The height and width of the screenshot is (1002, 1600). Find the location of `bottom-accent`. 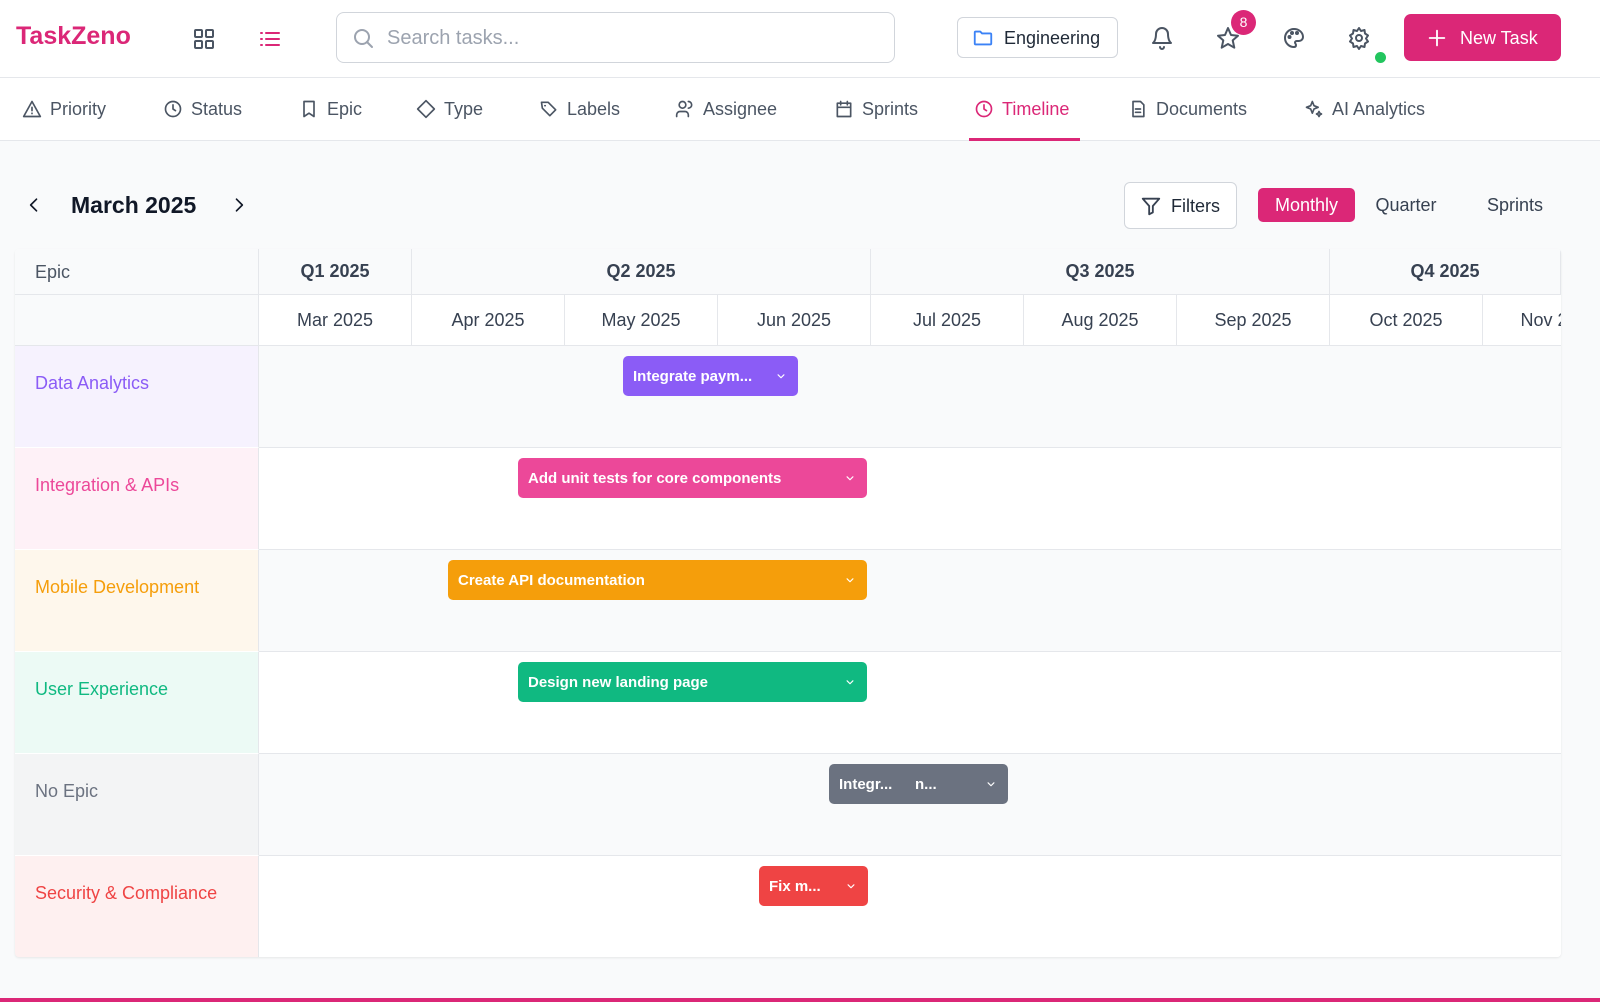

bottom-accent is located at coordinates (800, 1000).